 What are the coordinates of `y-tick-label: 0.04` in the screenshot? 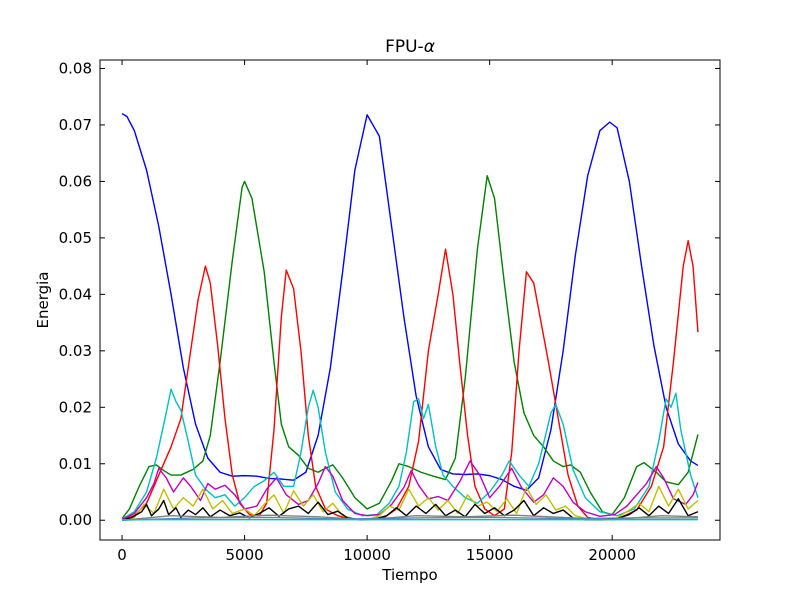 It's located at (75, 294).